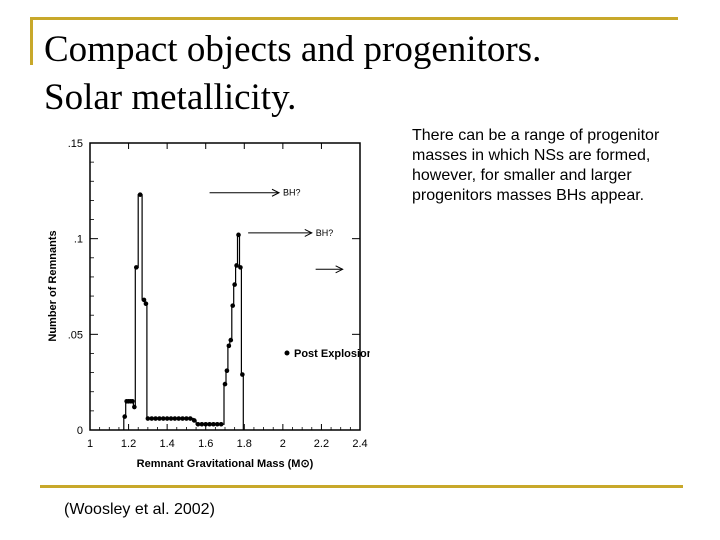 This screenshot has width=720, height=540. What do you see at coordinates (361, 486) in the screenshot?
I see `accent-rule-bottom` at bounding box center [361, 486].